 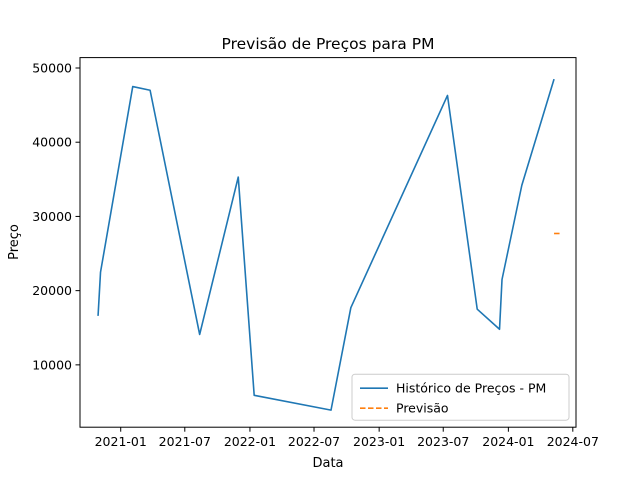 What do you see at coordinates (508, 441) in the screenshot?
I see `x-tick-label: 2024-01` at bounding box center [508, 441].